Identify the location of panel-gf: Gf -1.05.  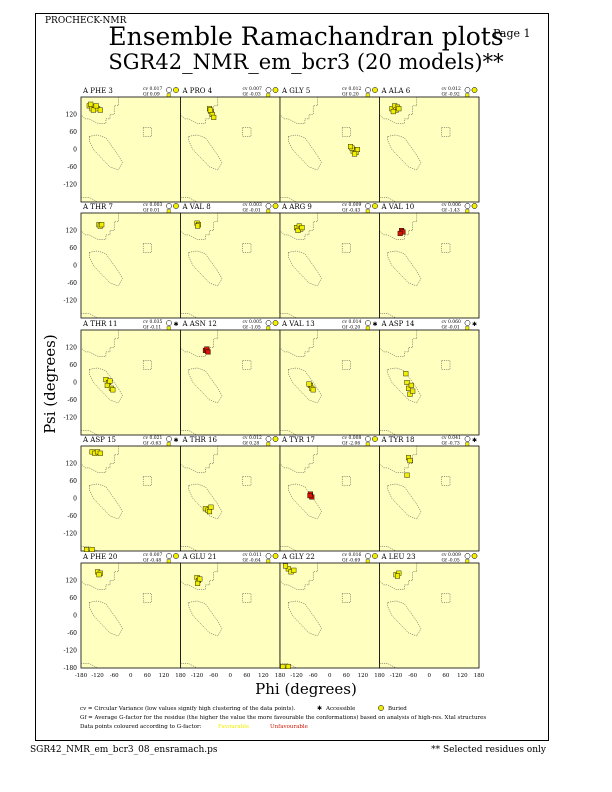
(252, 328).